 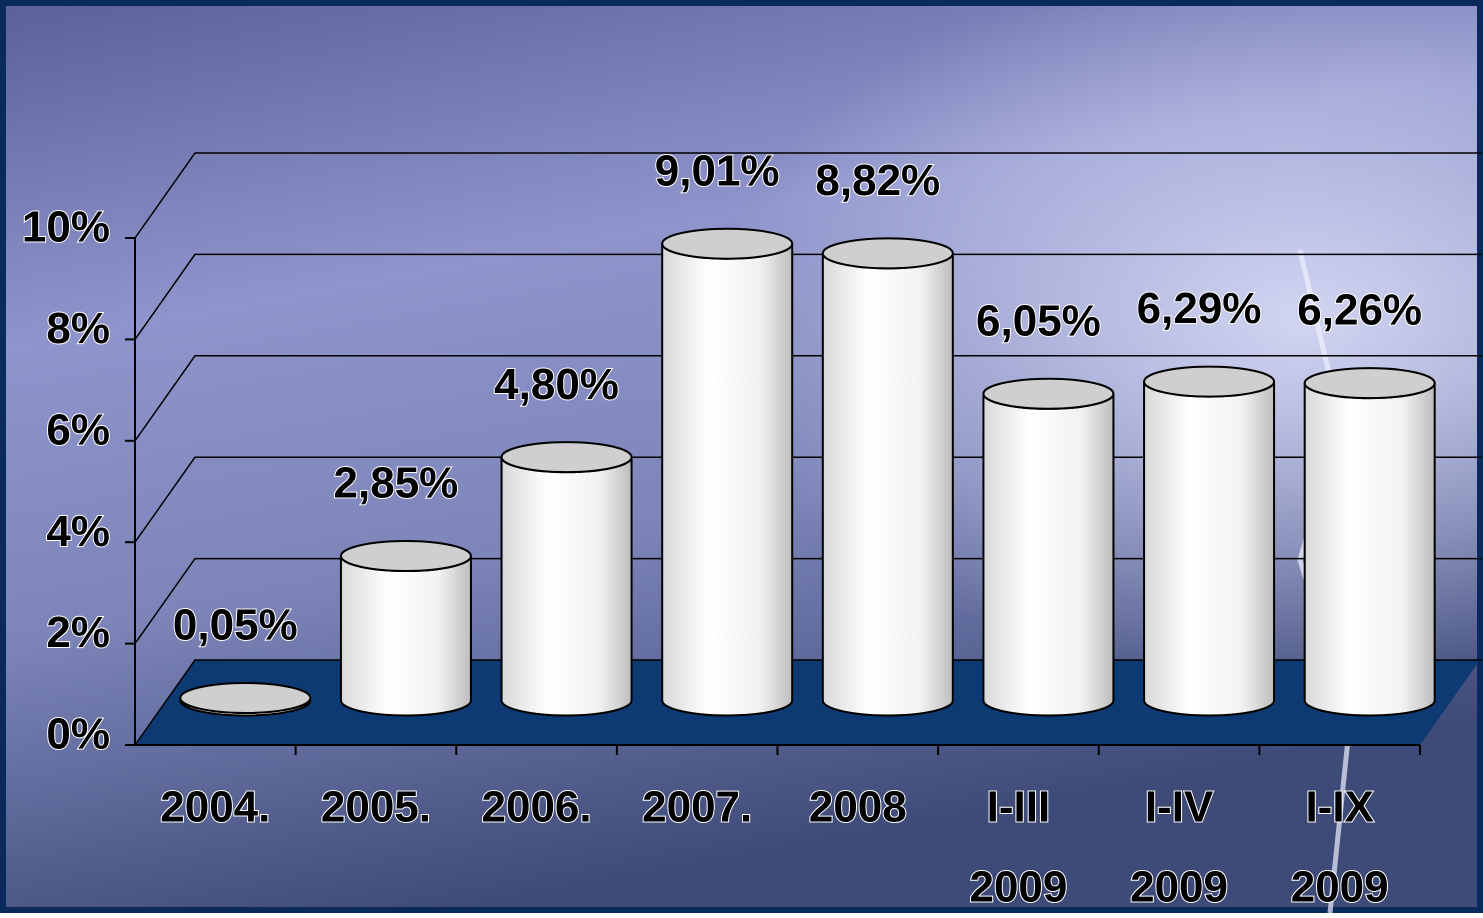 I want to click on value-label: 8,82%, so click(x=877, y=180).